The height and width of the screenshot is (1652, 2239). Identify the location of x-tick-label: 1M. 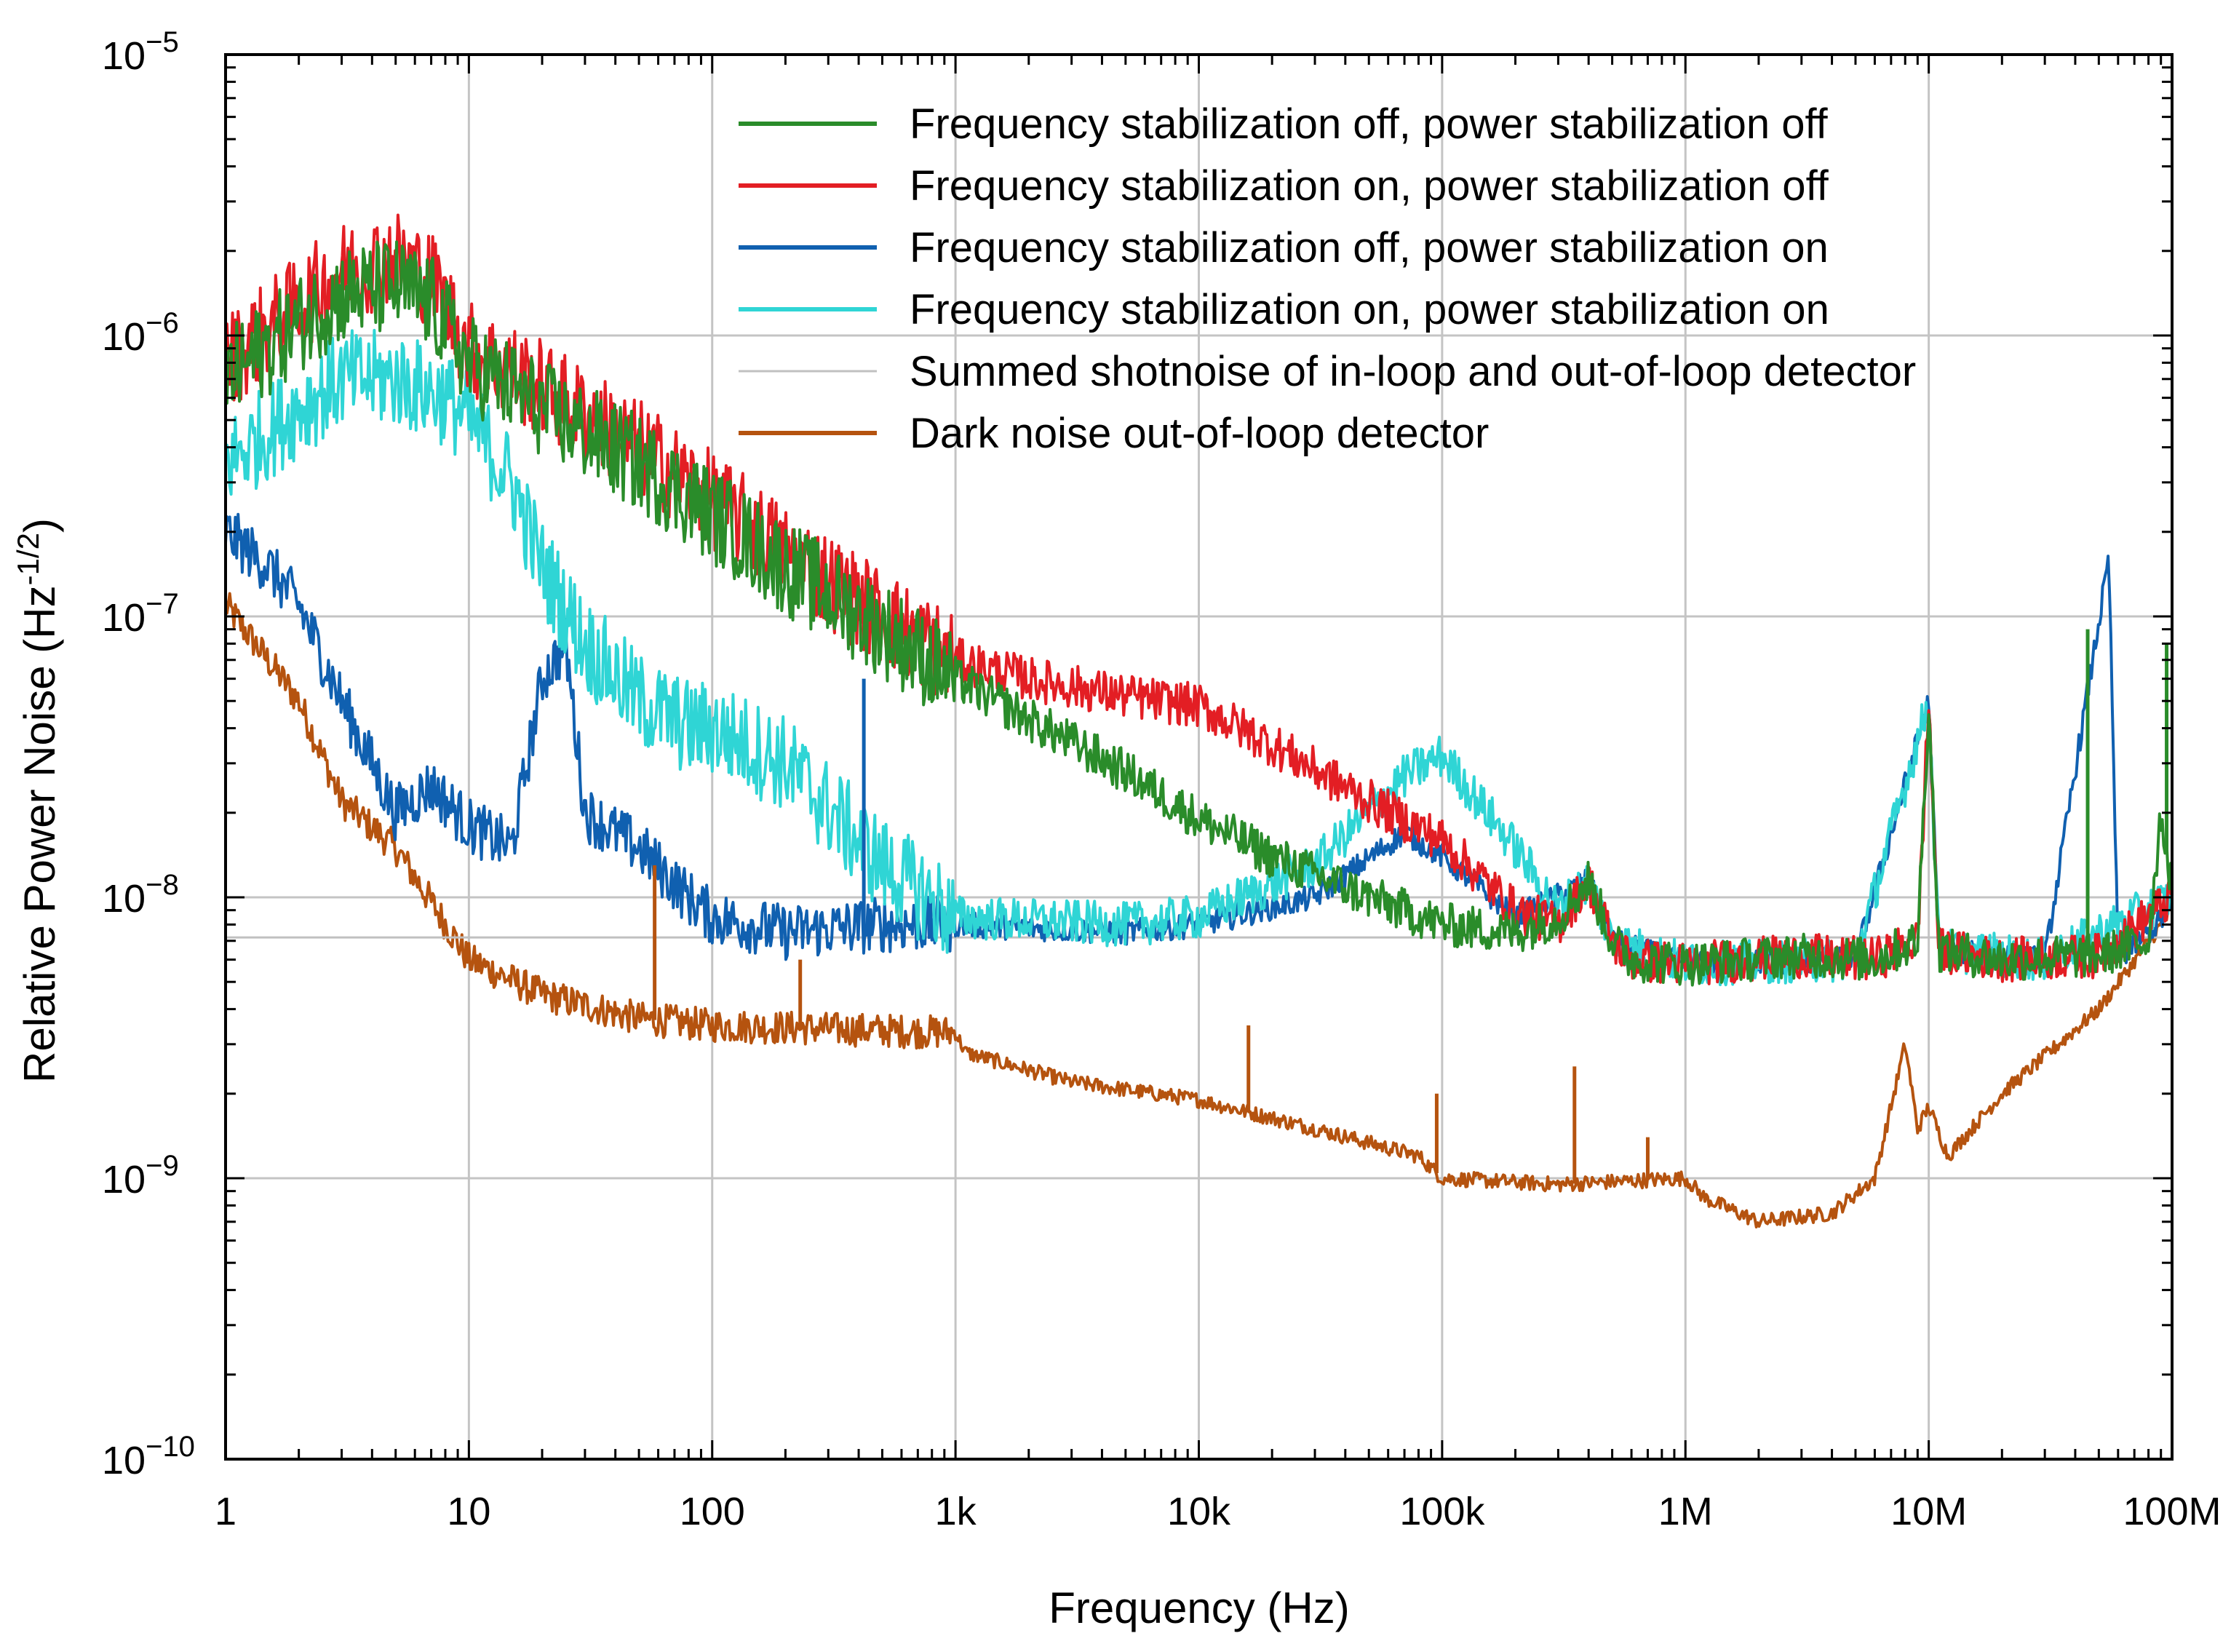
(1686, 1511).